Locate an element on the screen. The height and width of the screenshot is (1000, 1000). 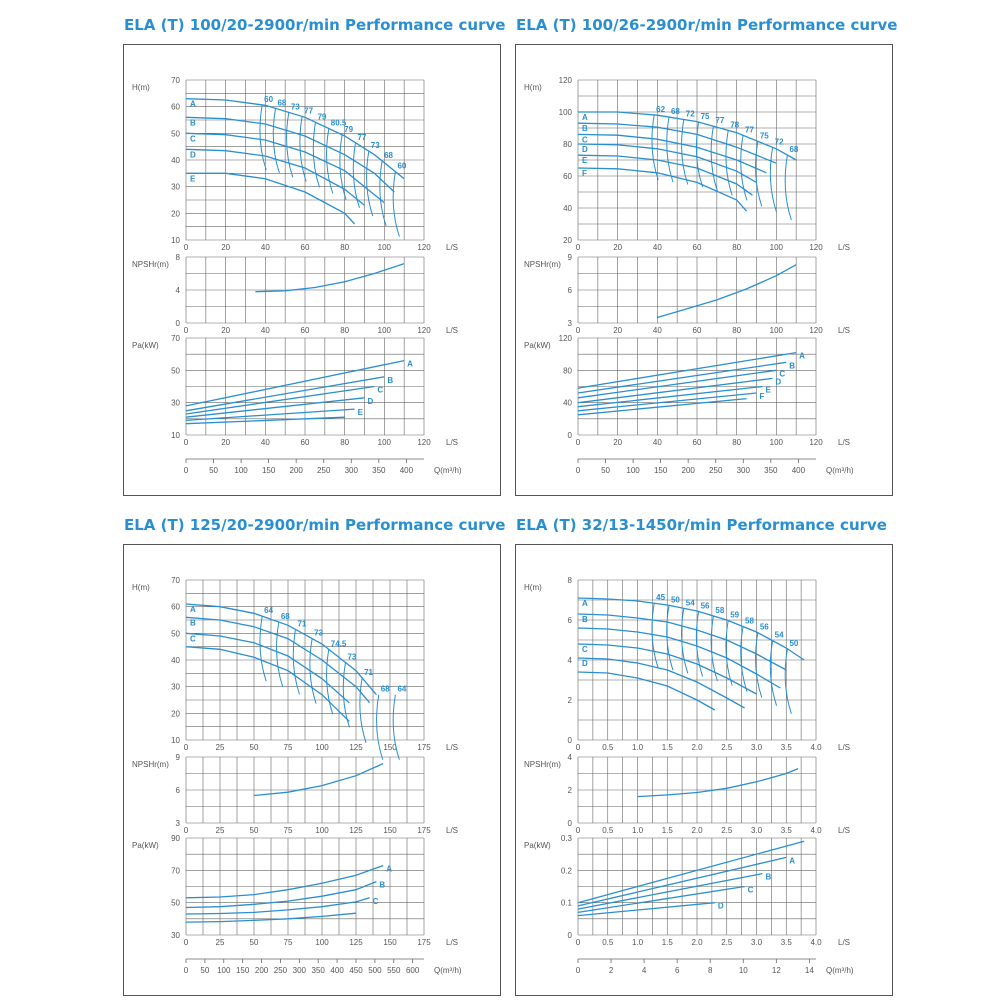
head-x-tick-label: 4.0 is located at coordinates (816, 747).